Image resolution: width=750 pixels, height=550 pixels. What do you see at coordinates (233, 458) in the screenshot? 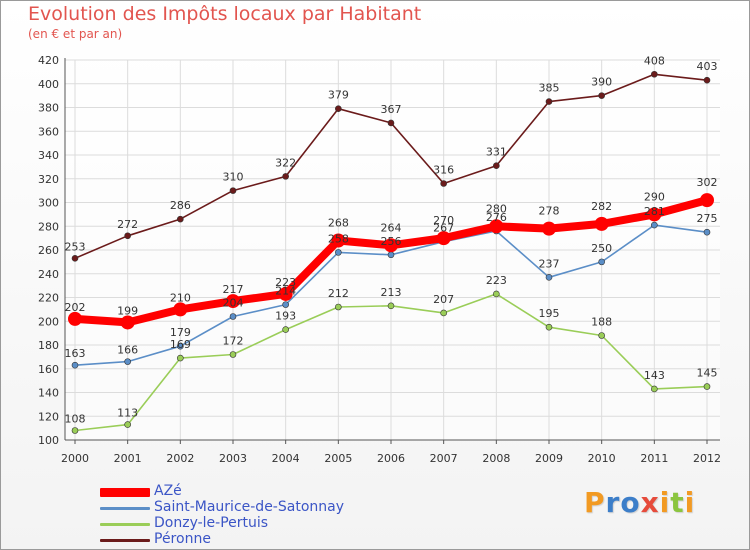
I see `x-tick-label: 2003` at bounding box center [233, 458].